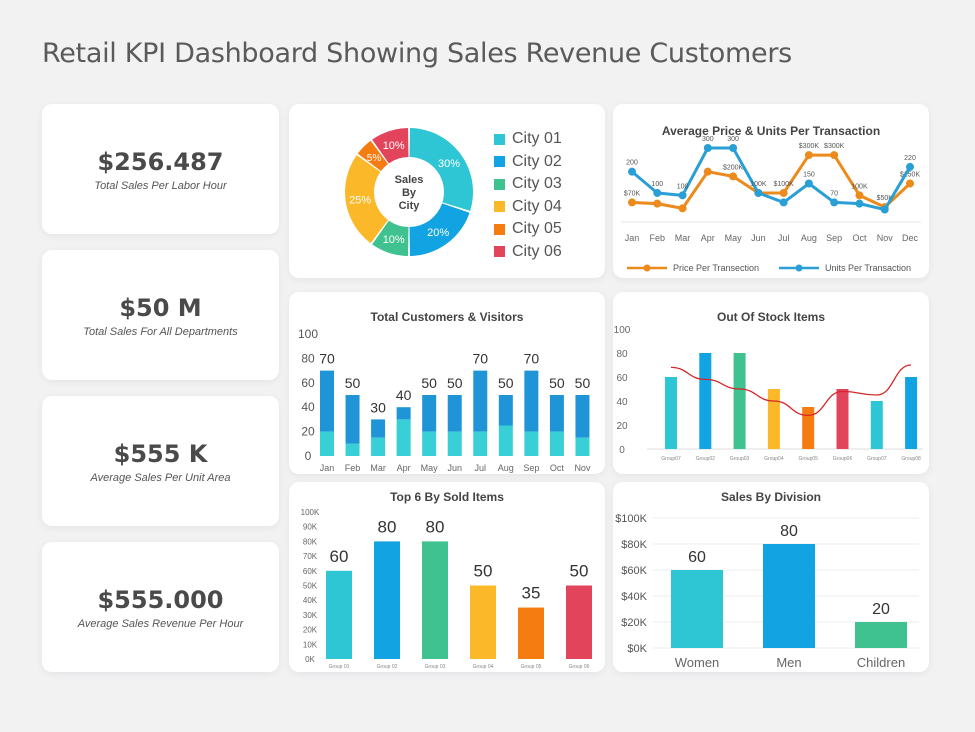 The image size is (975, 732). What do you see at coordinates (910, 238) in the screenshot?
I see `x-tick-label: Dec` at bounding box center [910, 238].